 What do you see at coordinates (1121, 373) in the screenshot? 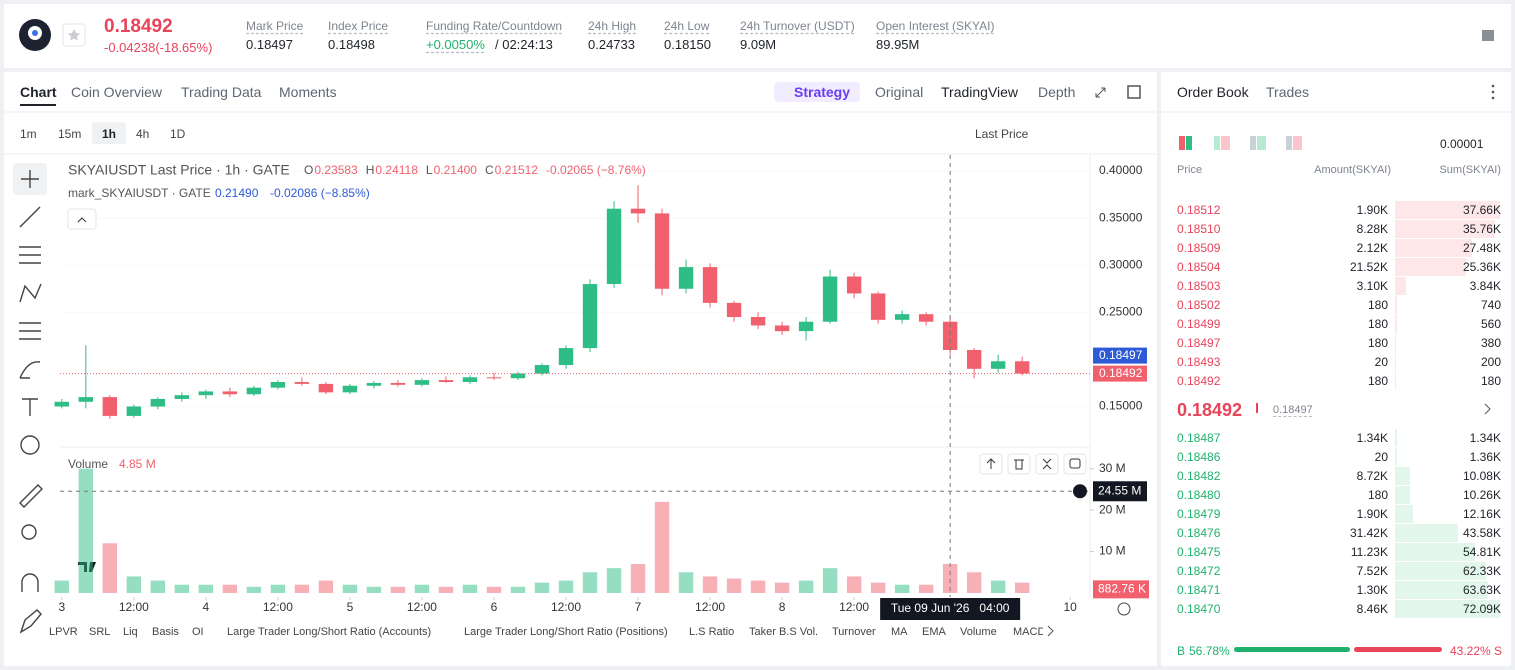
I see `price-label: 0.18492` at bounding box center [1121, 373].